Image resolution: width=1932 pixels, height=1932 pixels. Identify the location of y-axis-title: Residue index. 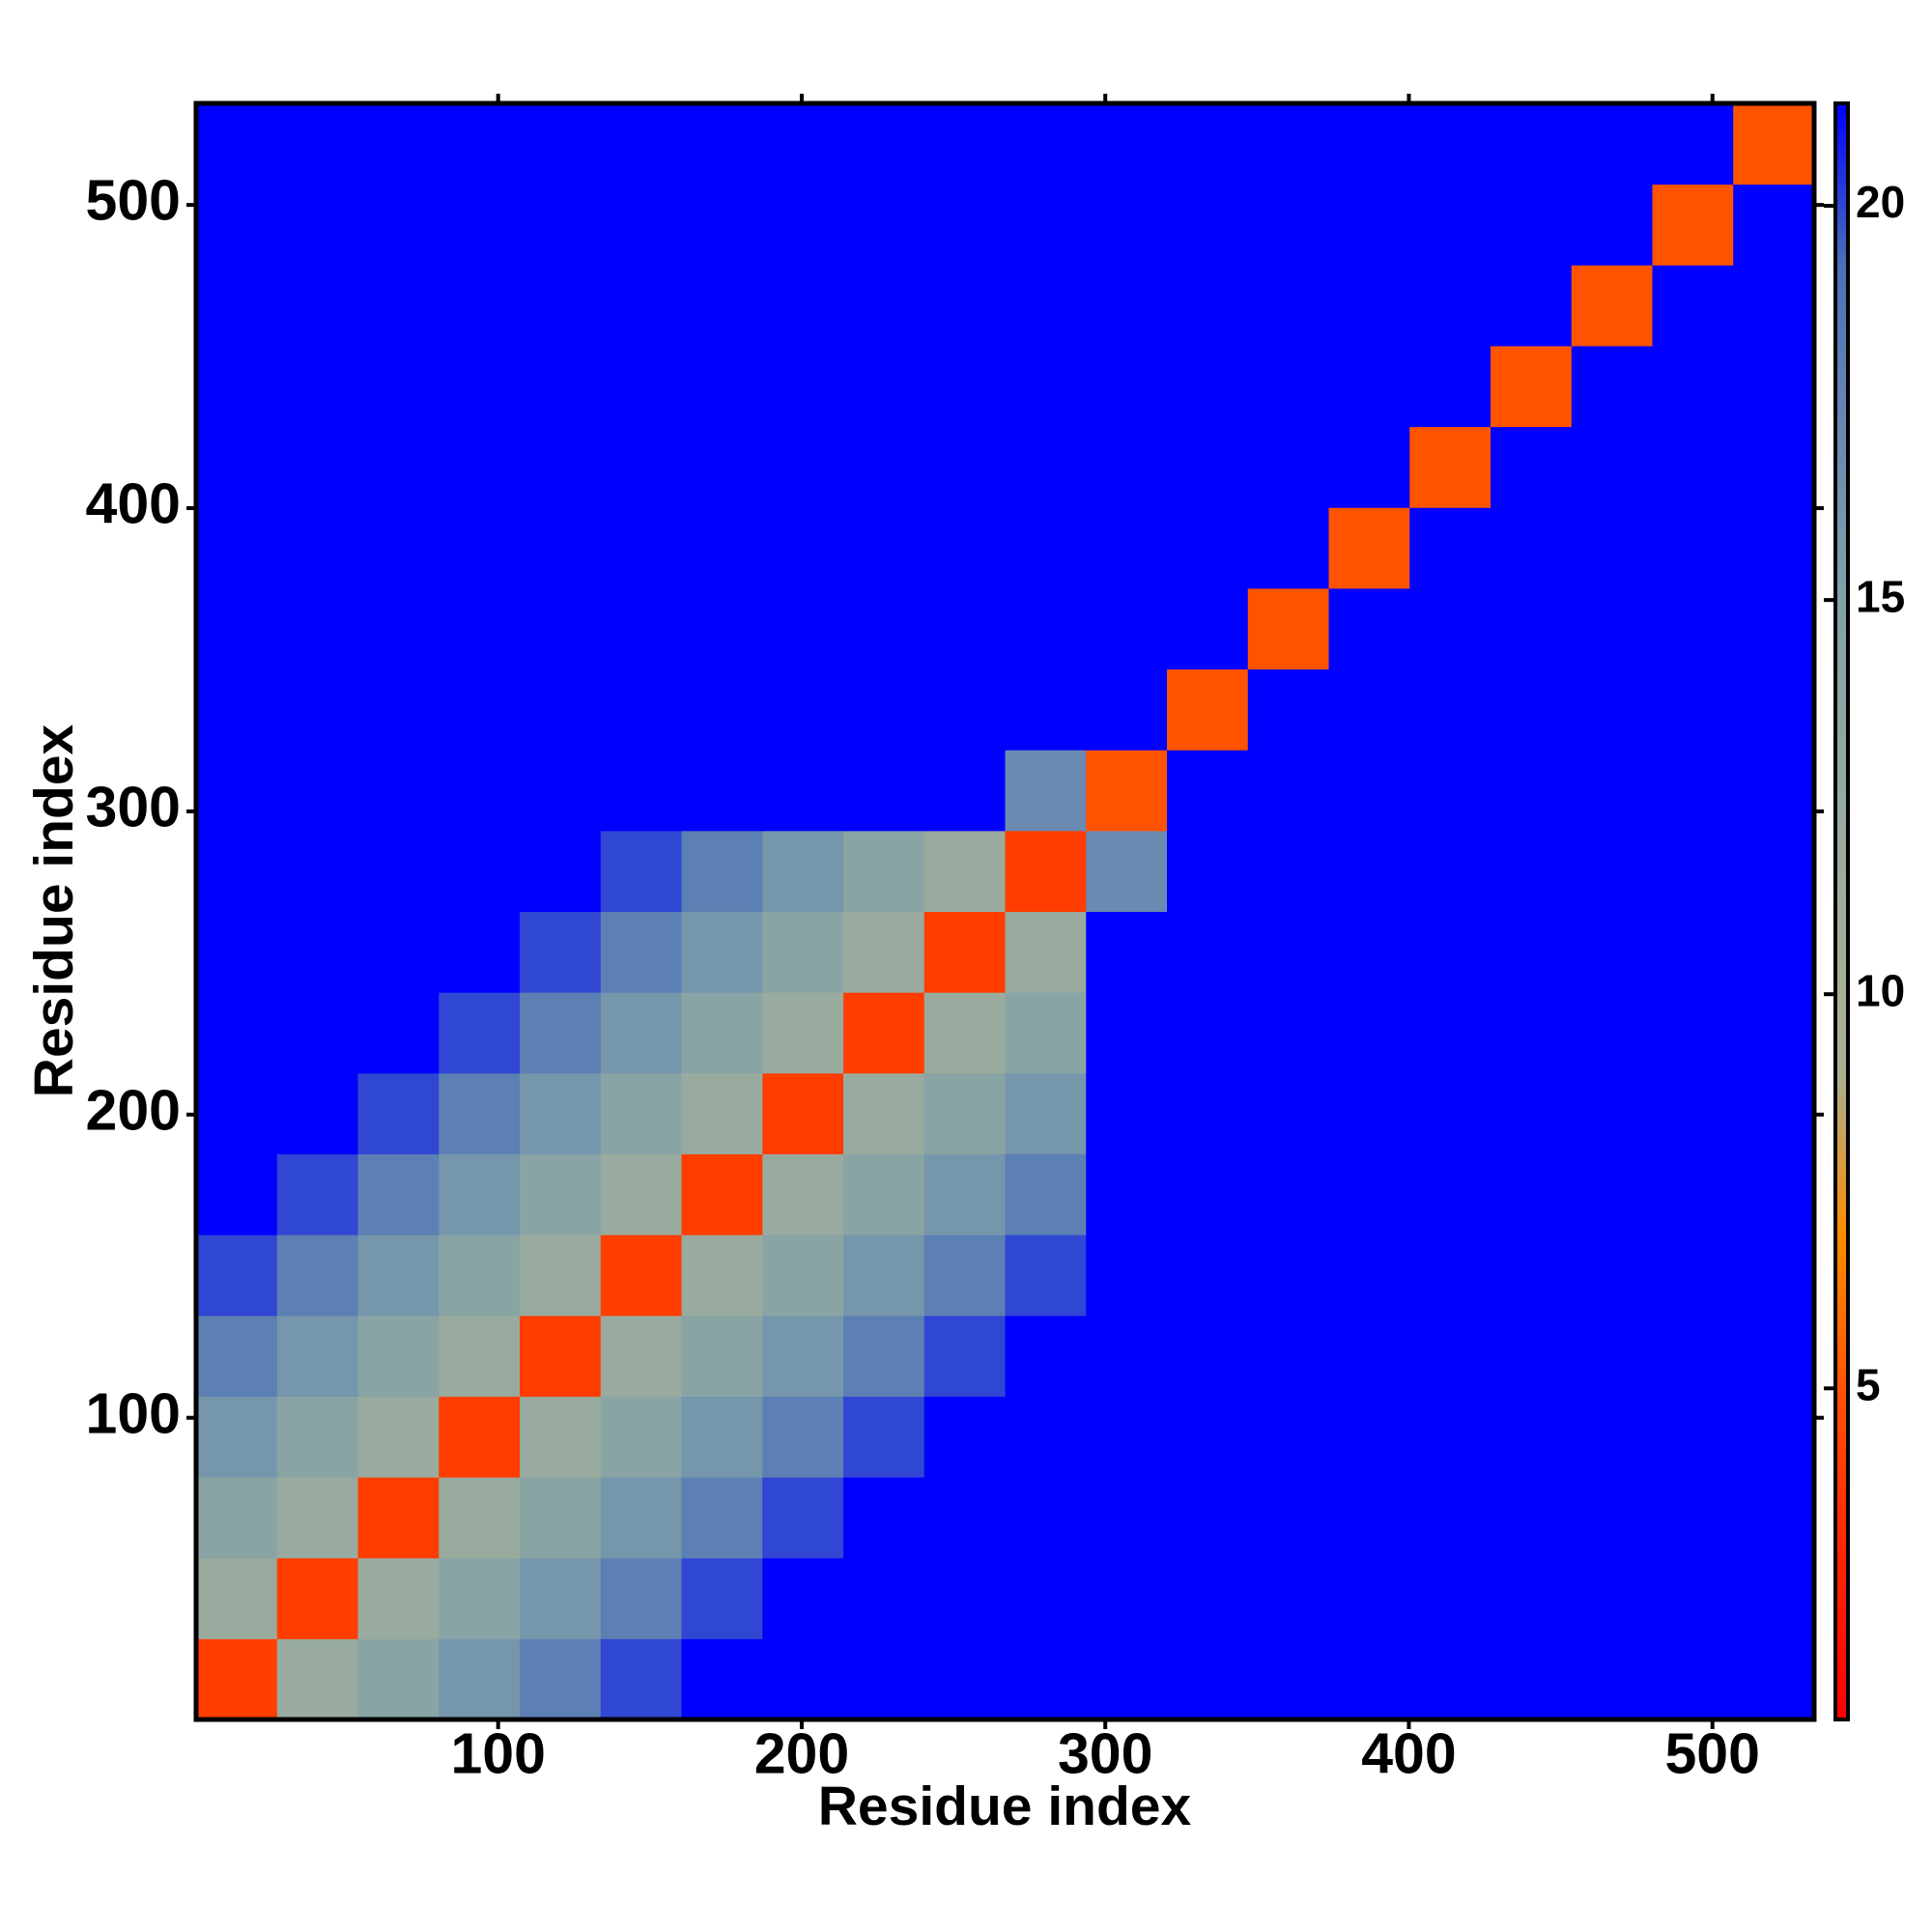
(54, 910).